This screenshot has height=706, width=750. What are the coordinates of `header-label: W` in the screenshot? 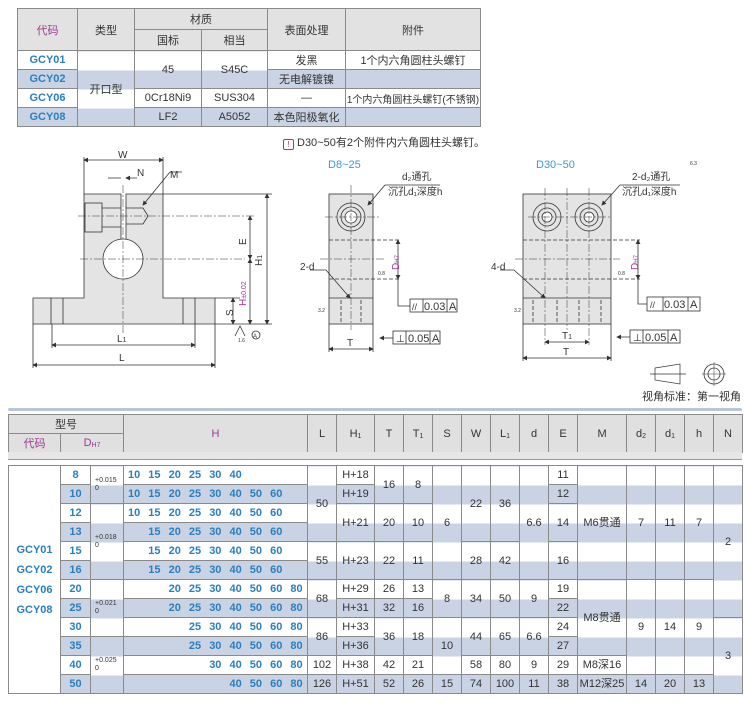 It's located at (476, 433).